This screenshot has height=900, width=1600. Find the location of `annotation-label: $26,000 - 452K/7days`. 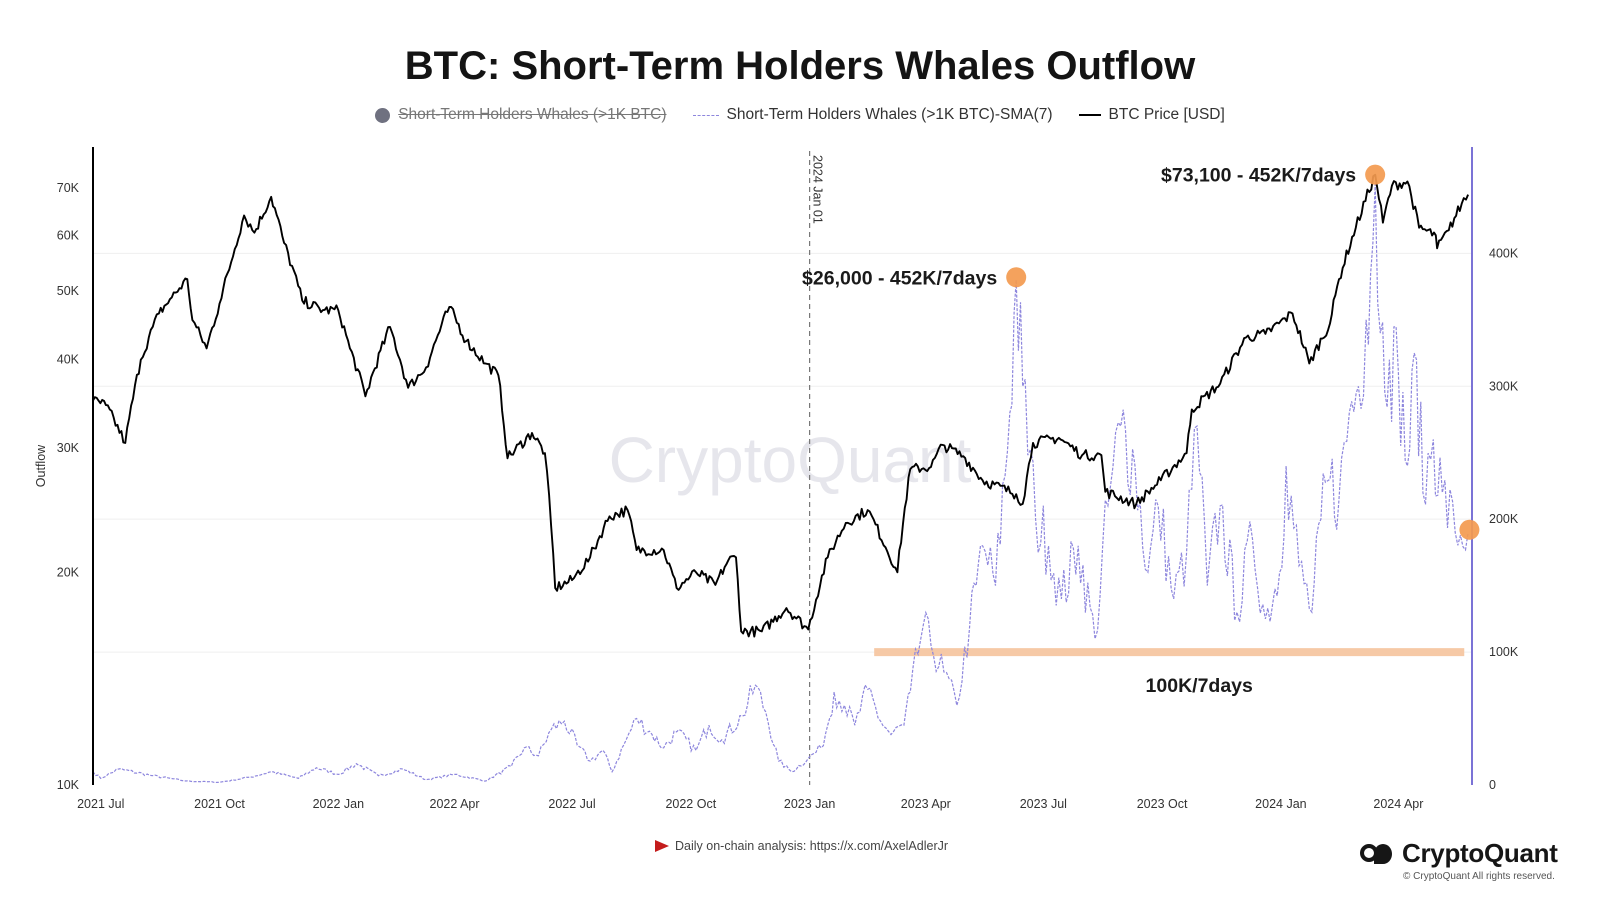

annotation-label: $26,000 - 452K/7days is located at coordinates (899, 278).